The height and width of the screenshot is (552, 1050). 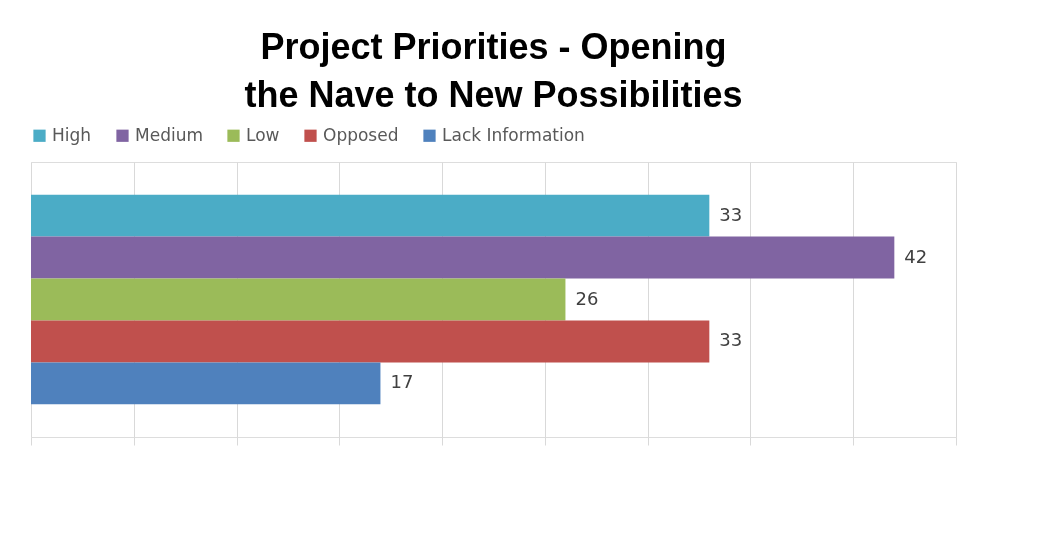 I want to click on legend-label: Lack Information, so click(x=513, y=134).